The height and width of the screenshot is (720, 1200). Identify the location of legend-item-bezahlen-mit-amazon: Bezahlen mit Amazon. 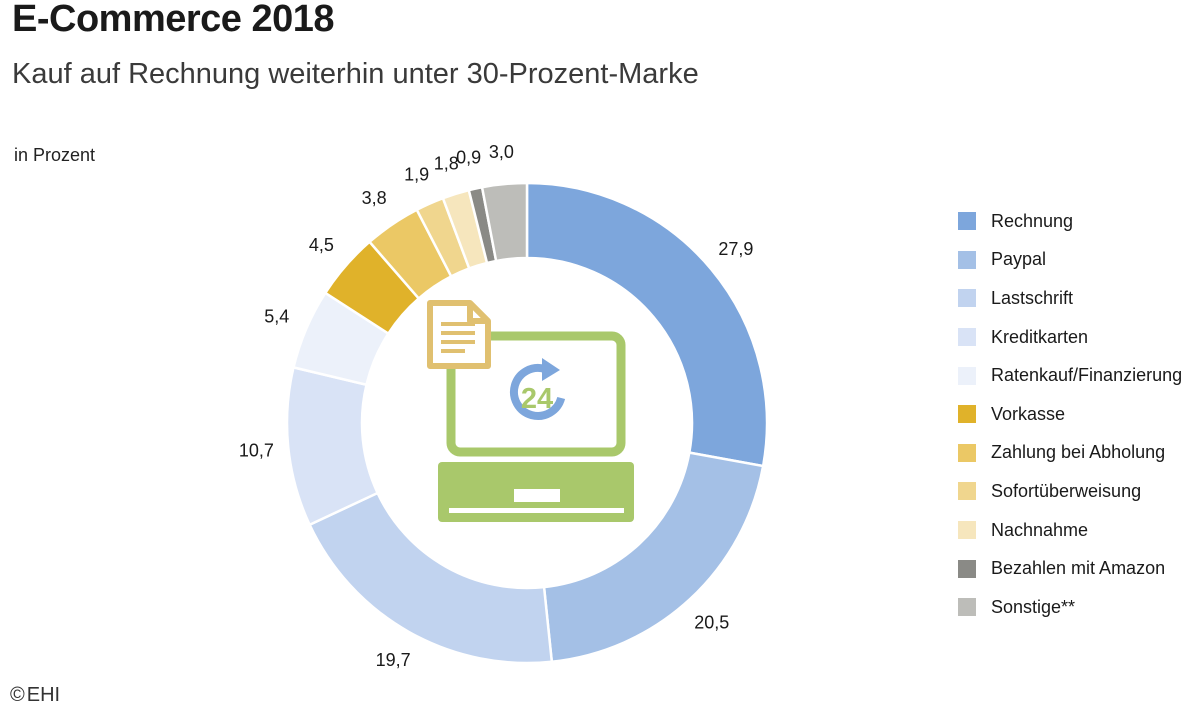
(1070, 568).